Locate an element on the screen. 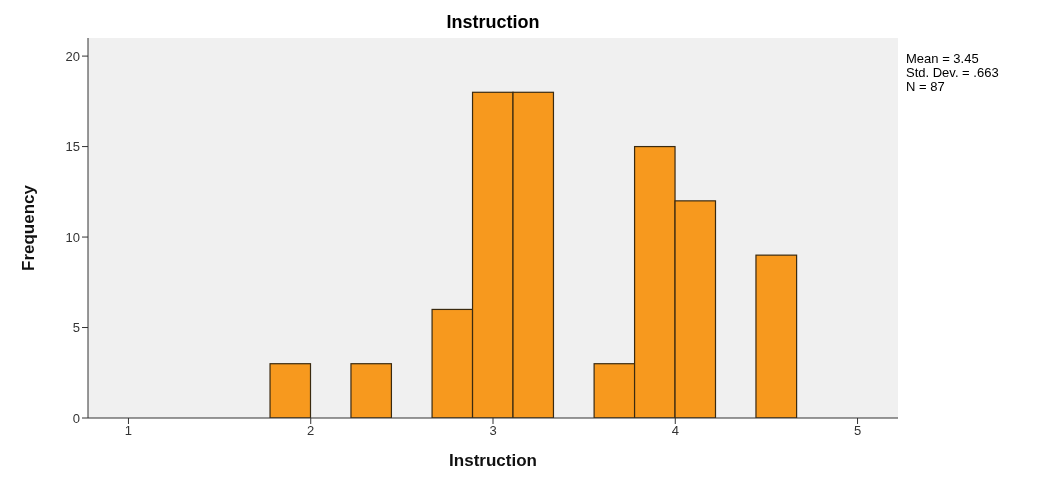 The width and height of the screenshot is (1058, 480). chart-title: Instruction is located at coordinates (493, 22).